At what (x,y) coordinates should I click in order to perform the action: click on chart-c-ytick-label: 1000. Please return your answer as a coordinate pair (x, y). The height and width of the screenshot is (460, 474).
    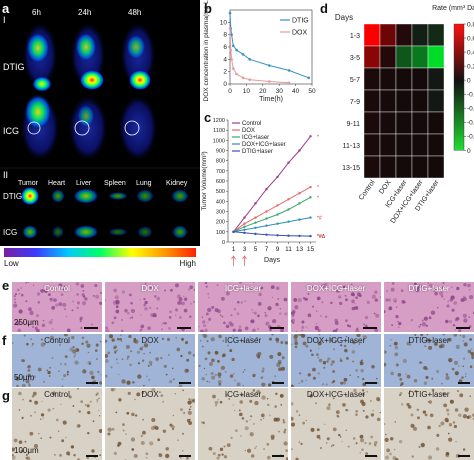
    Looking at the image, I should click on (219, 141).